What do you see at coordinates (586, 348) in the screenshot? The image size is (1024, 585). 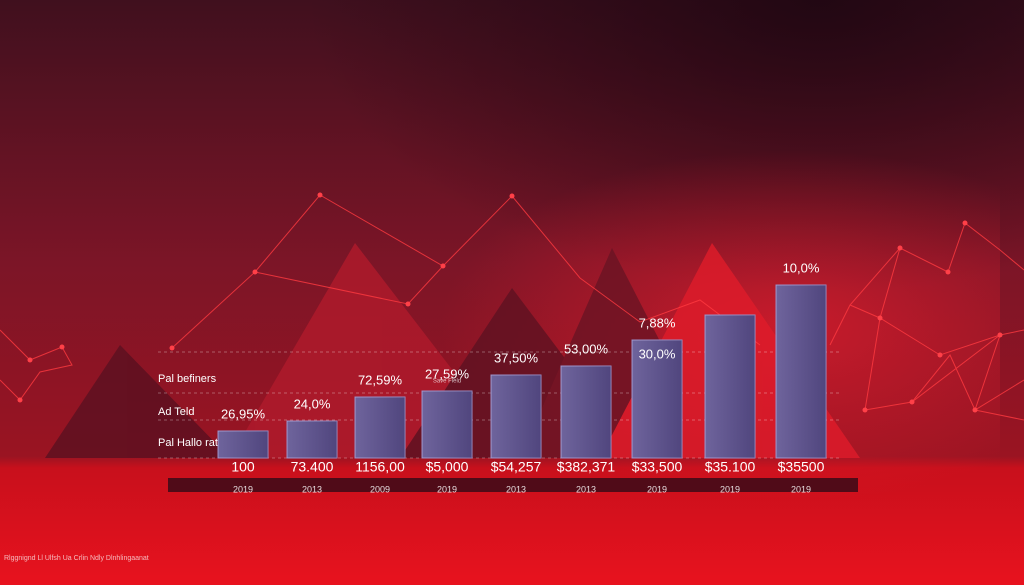 I see `bar-label: 53,00%` at bounding box center [586, 348].